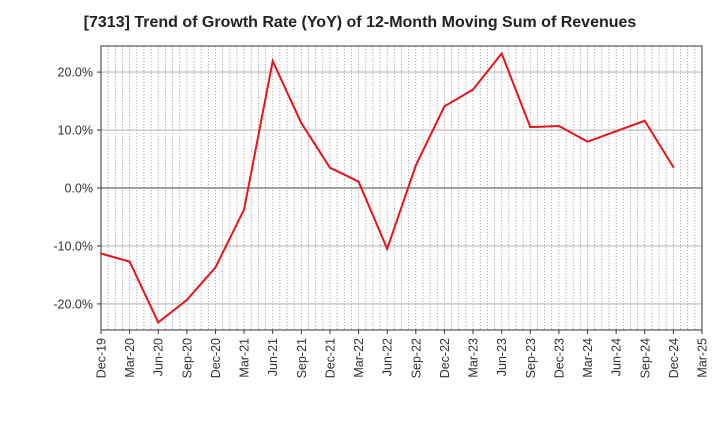 Image resolution: width=720 pixels, height=440 pixels. What do you see at coordinates (617, 357) in the screenshot?
I see `x-tick-label: Jun-24` at bounding box center [617, 357].